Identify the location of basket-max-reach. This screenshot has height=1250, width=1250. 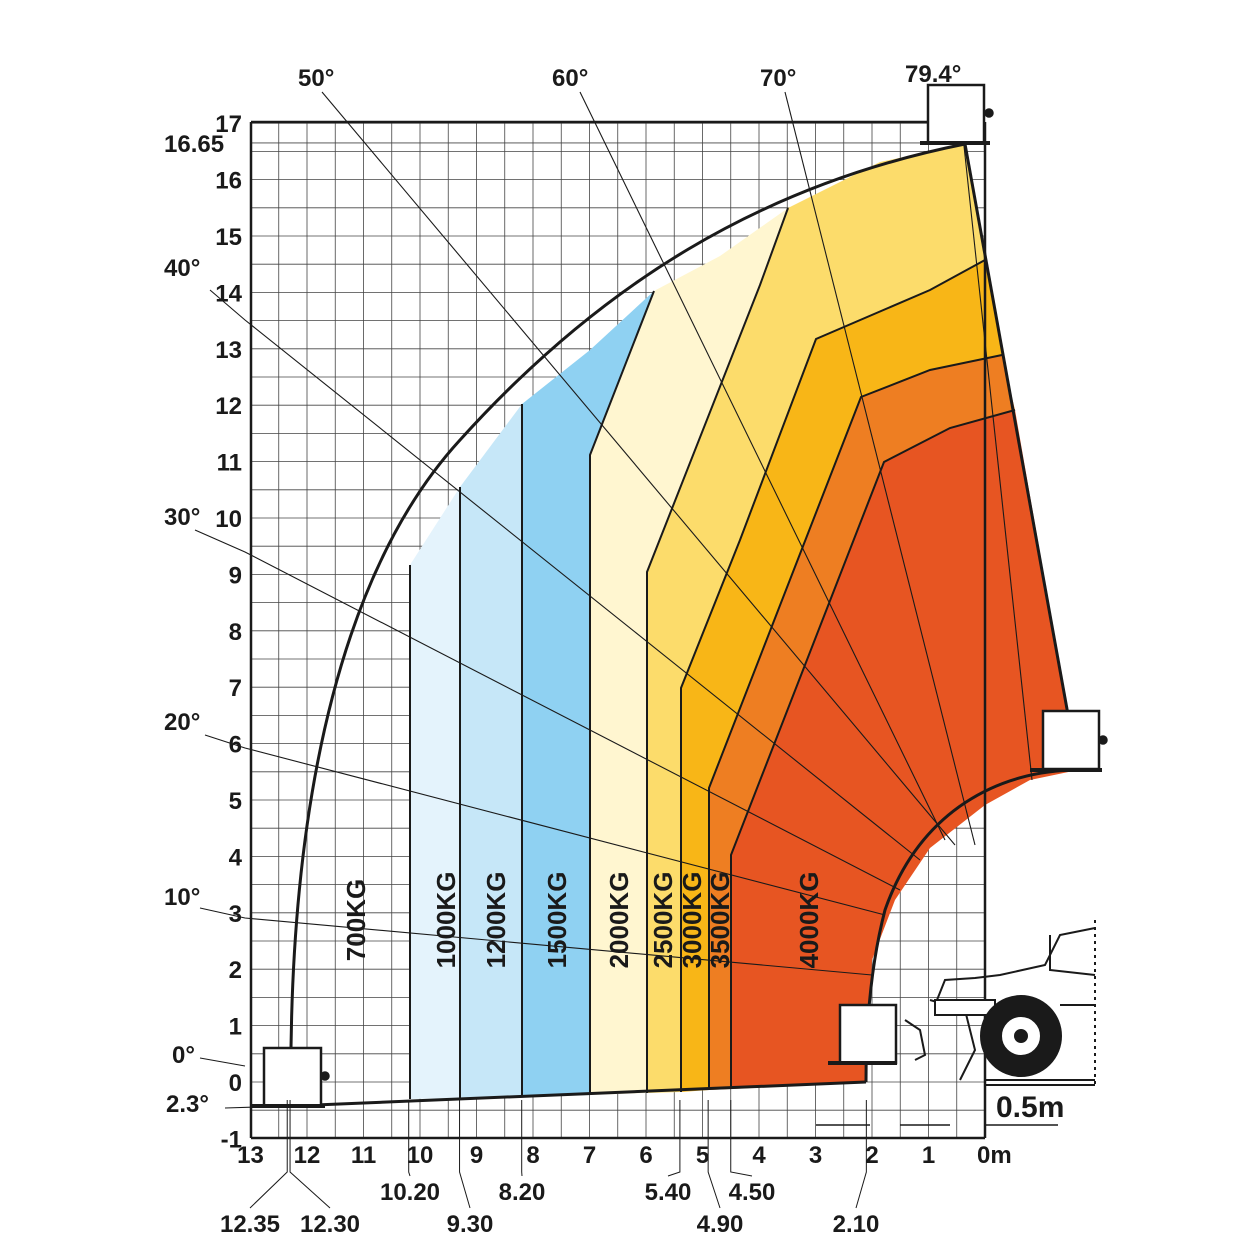
(292, 1077).